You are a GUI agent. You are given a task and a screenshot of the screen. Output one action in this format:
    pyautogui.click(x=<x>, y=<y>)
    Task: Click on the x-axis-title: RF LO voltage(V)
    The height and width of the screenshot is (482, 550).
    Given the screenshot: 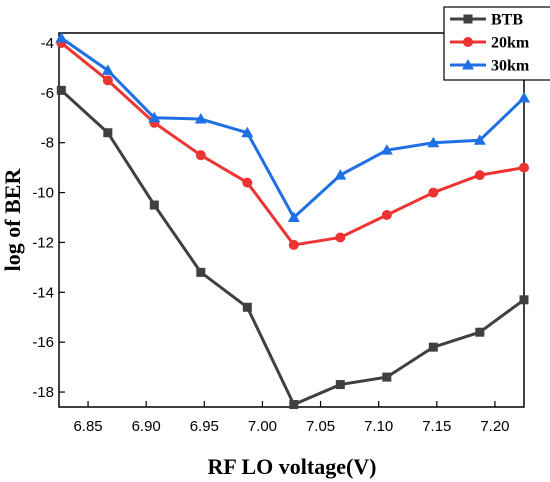 What is the action you would take?
    pyautogui.click(x=291, y=466)
    